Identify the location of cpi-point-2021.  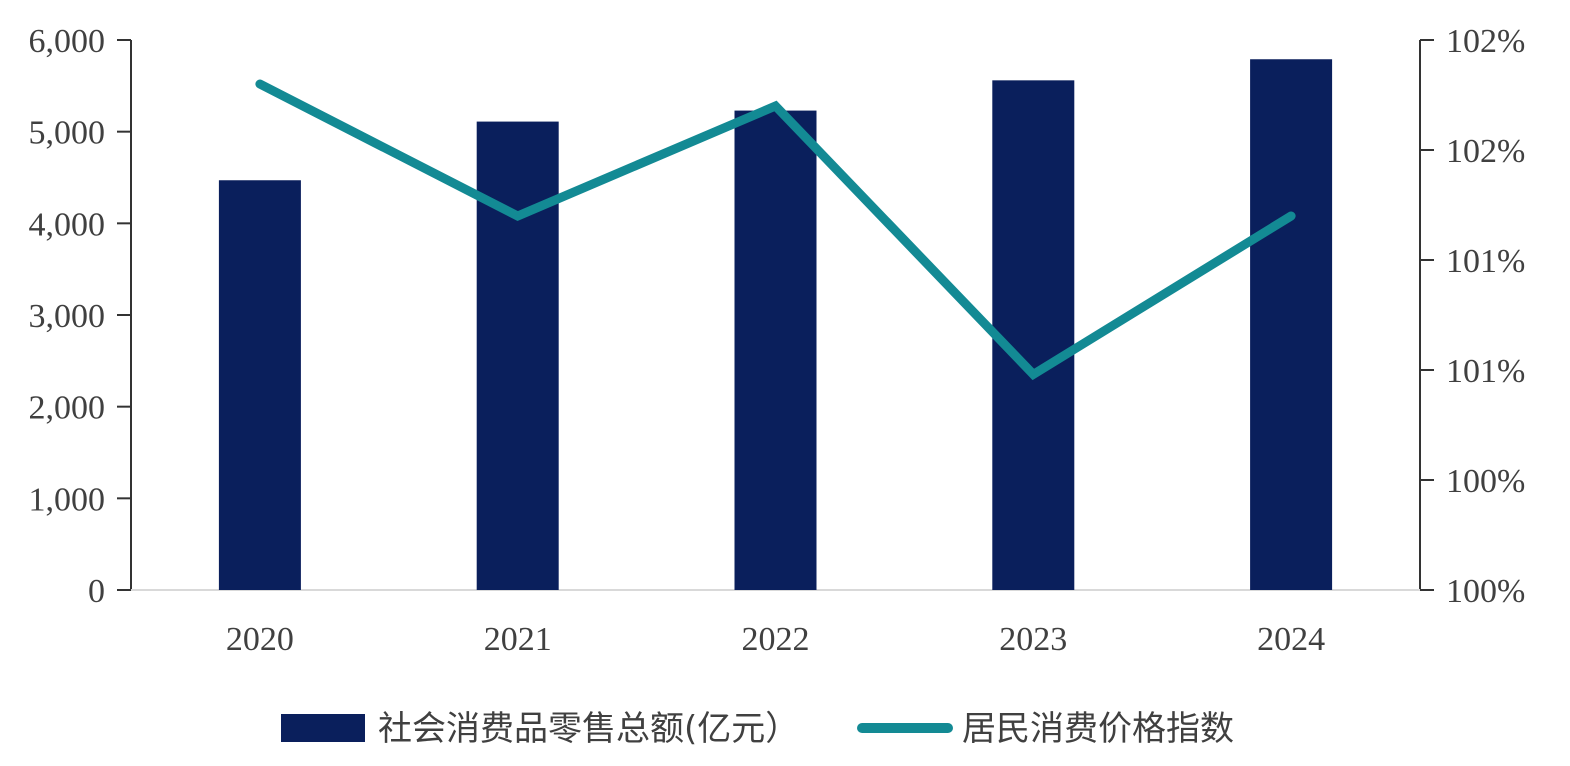
(517, 216).